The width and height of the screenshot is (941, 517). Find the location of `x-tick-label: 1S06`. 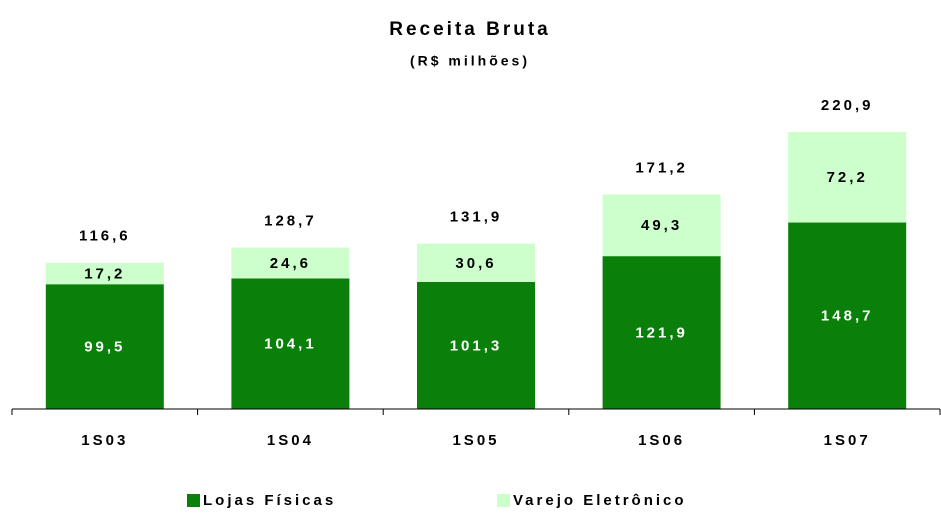

x-tick-label: 1S06 is located at coordinates (661, 440).